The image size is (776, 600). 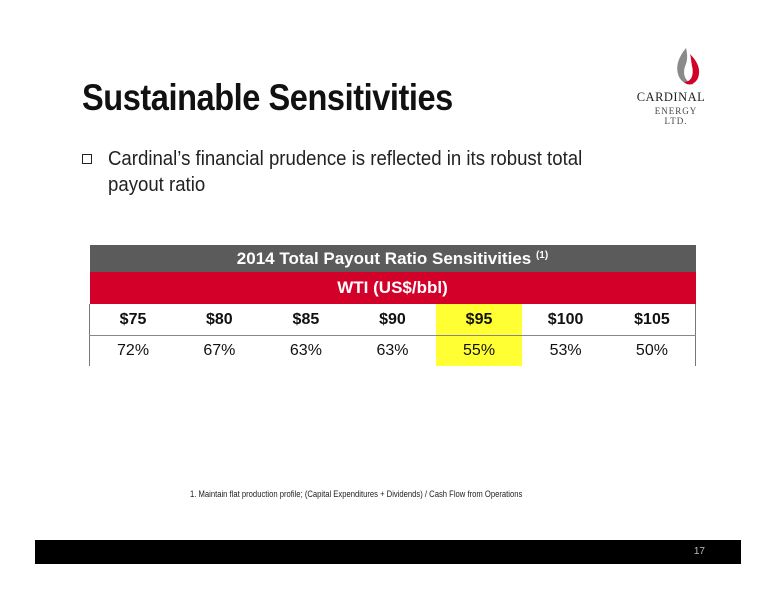 I want to click on ratio-cell: 72%, so click(x=133, y=350).